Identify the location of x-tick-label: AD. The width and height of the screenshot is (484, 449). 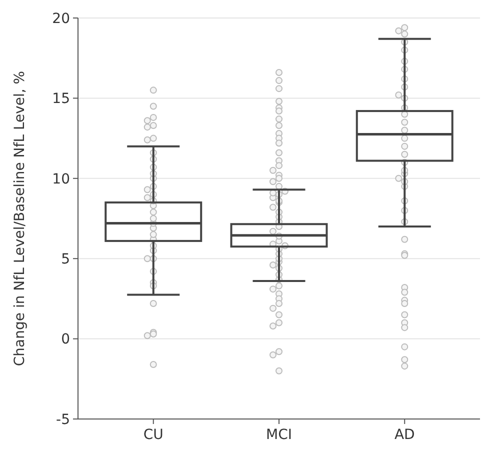
(404, 435).